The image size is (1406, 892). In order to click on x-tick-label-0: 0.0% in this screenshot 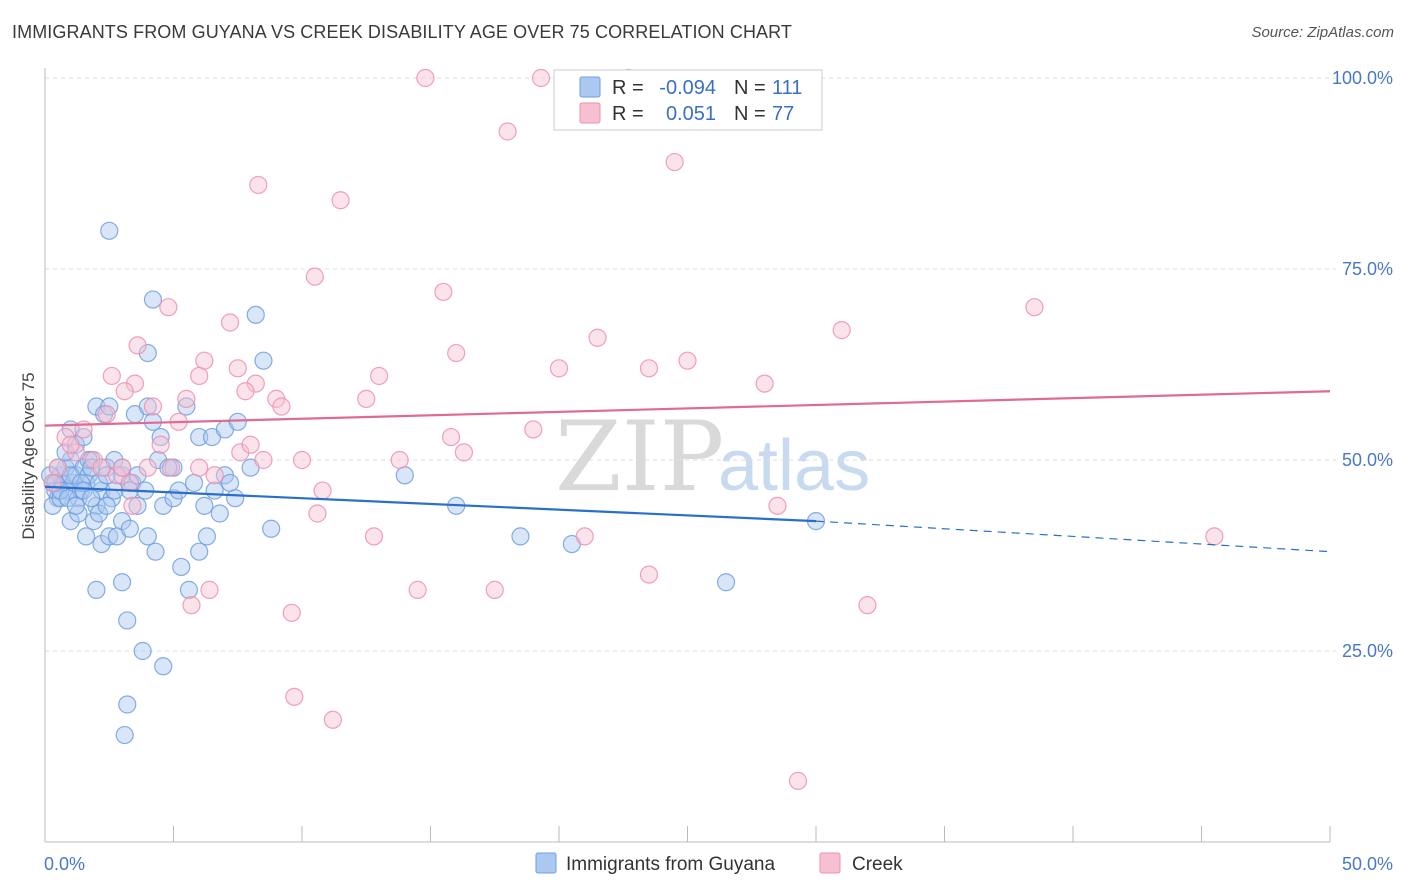, I will do `click(64, 864)`.